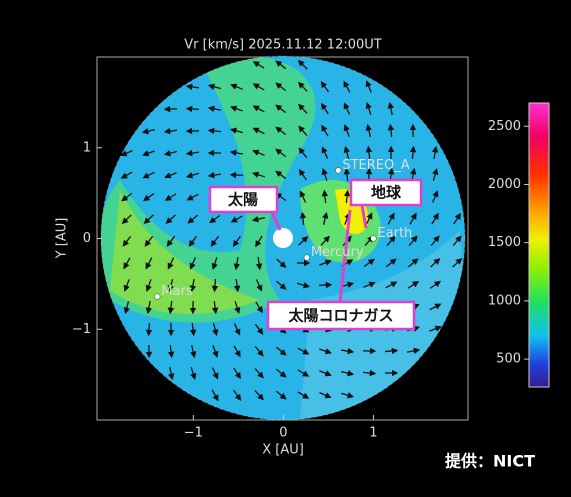 This screenshot has width=571, height=497. I want to click on colorbar-tick-label: 2500, so click(504, 126).